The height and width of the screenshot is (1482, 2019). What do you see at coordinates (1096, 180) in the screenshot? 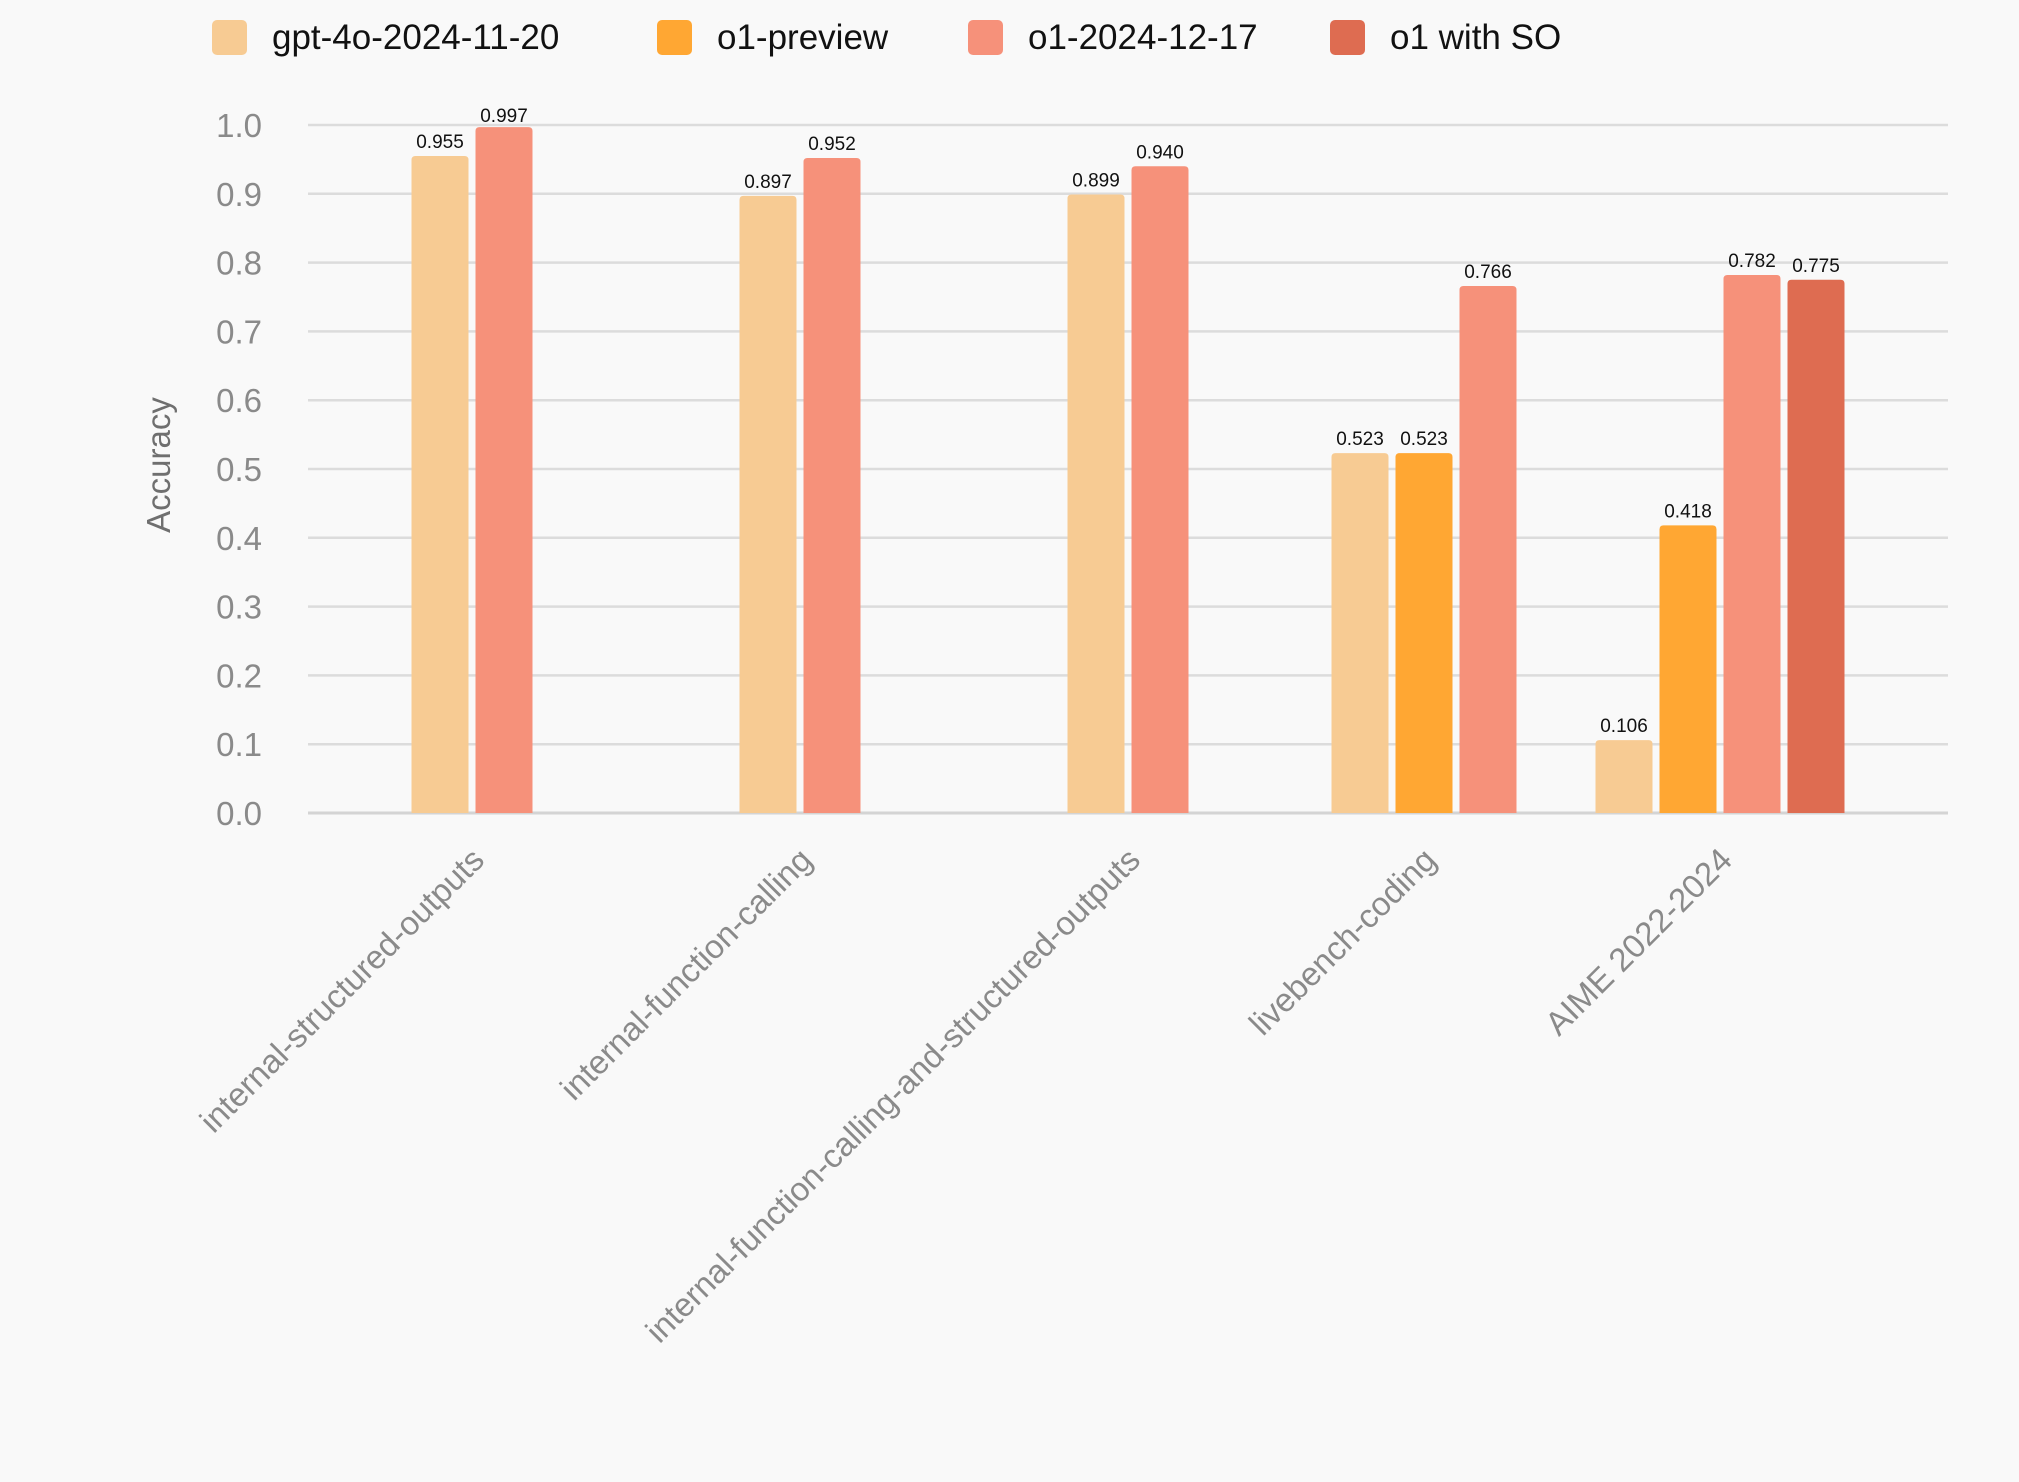
I see `data-label: 0.899` at bounding box center [1096, 180].